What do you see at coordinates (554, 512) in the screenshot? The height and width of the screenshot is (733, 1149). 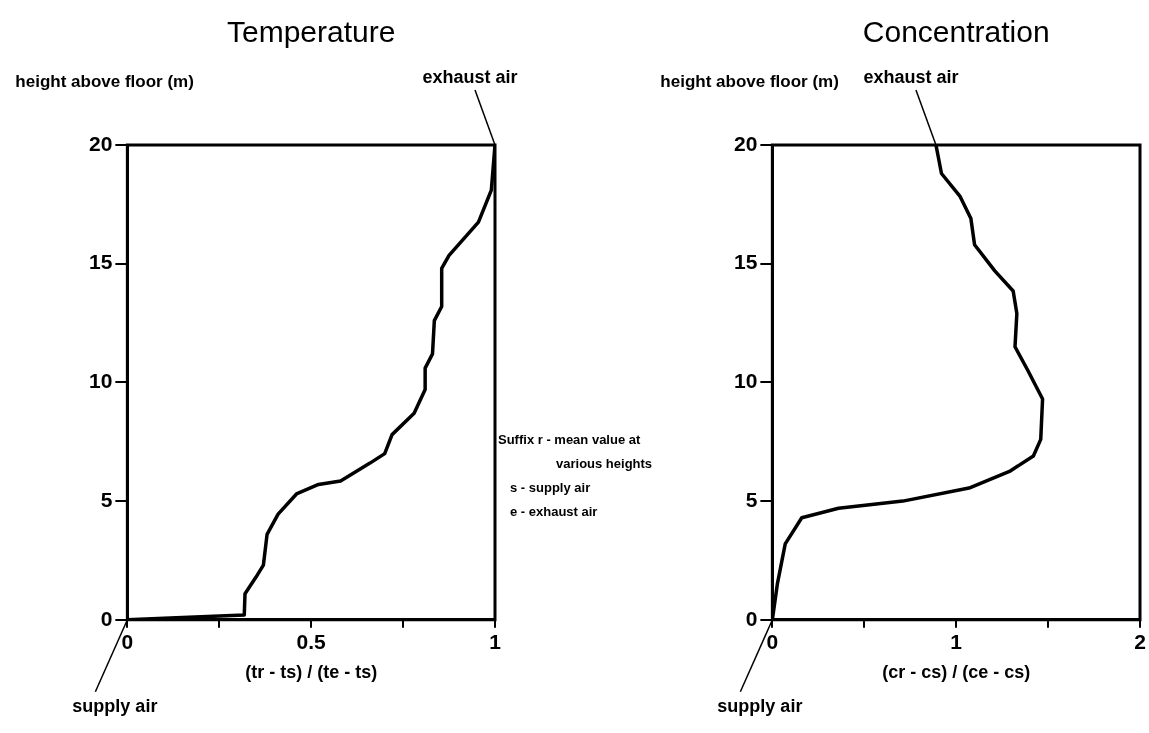 I see `text: e - exhaust air` at bounding box center [554, 512].